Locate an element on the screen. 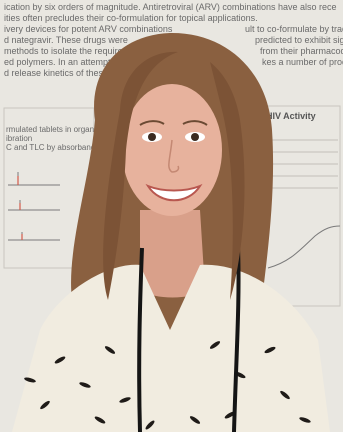  poster-line: methods to isolate the required is located at coordinates (66, 51).